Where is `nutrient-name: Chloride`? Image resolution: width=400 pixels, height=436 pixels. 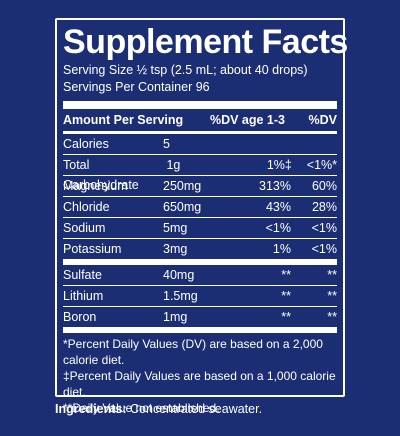 nutrient-name: Chloride is located at coordinates (86, 207).